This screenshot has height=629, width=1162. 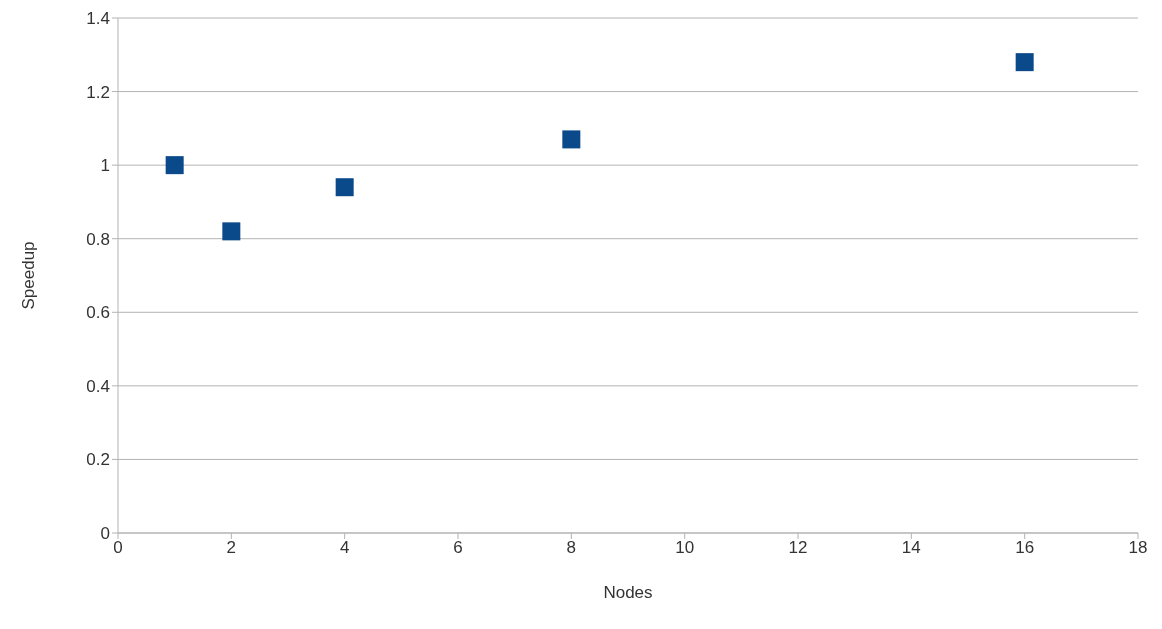 I want to click on x-tick-label: 8, so click(x=571, y=548).